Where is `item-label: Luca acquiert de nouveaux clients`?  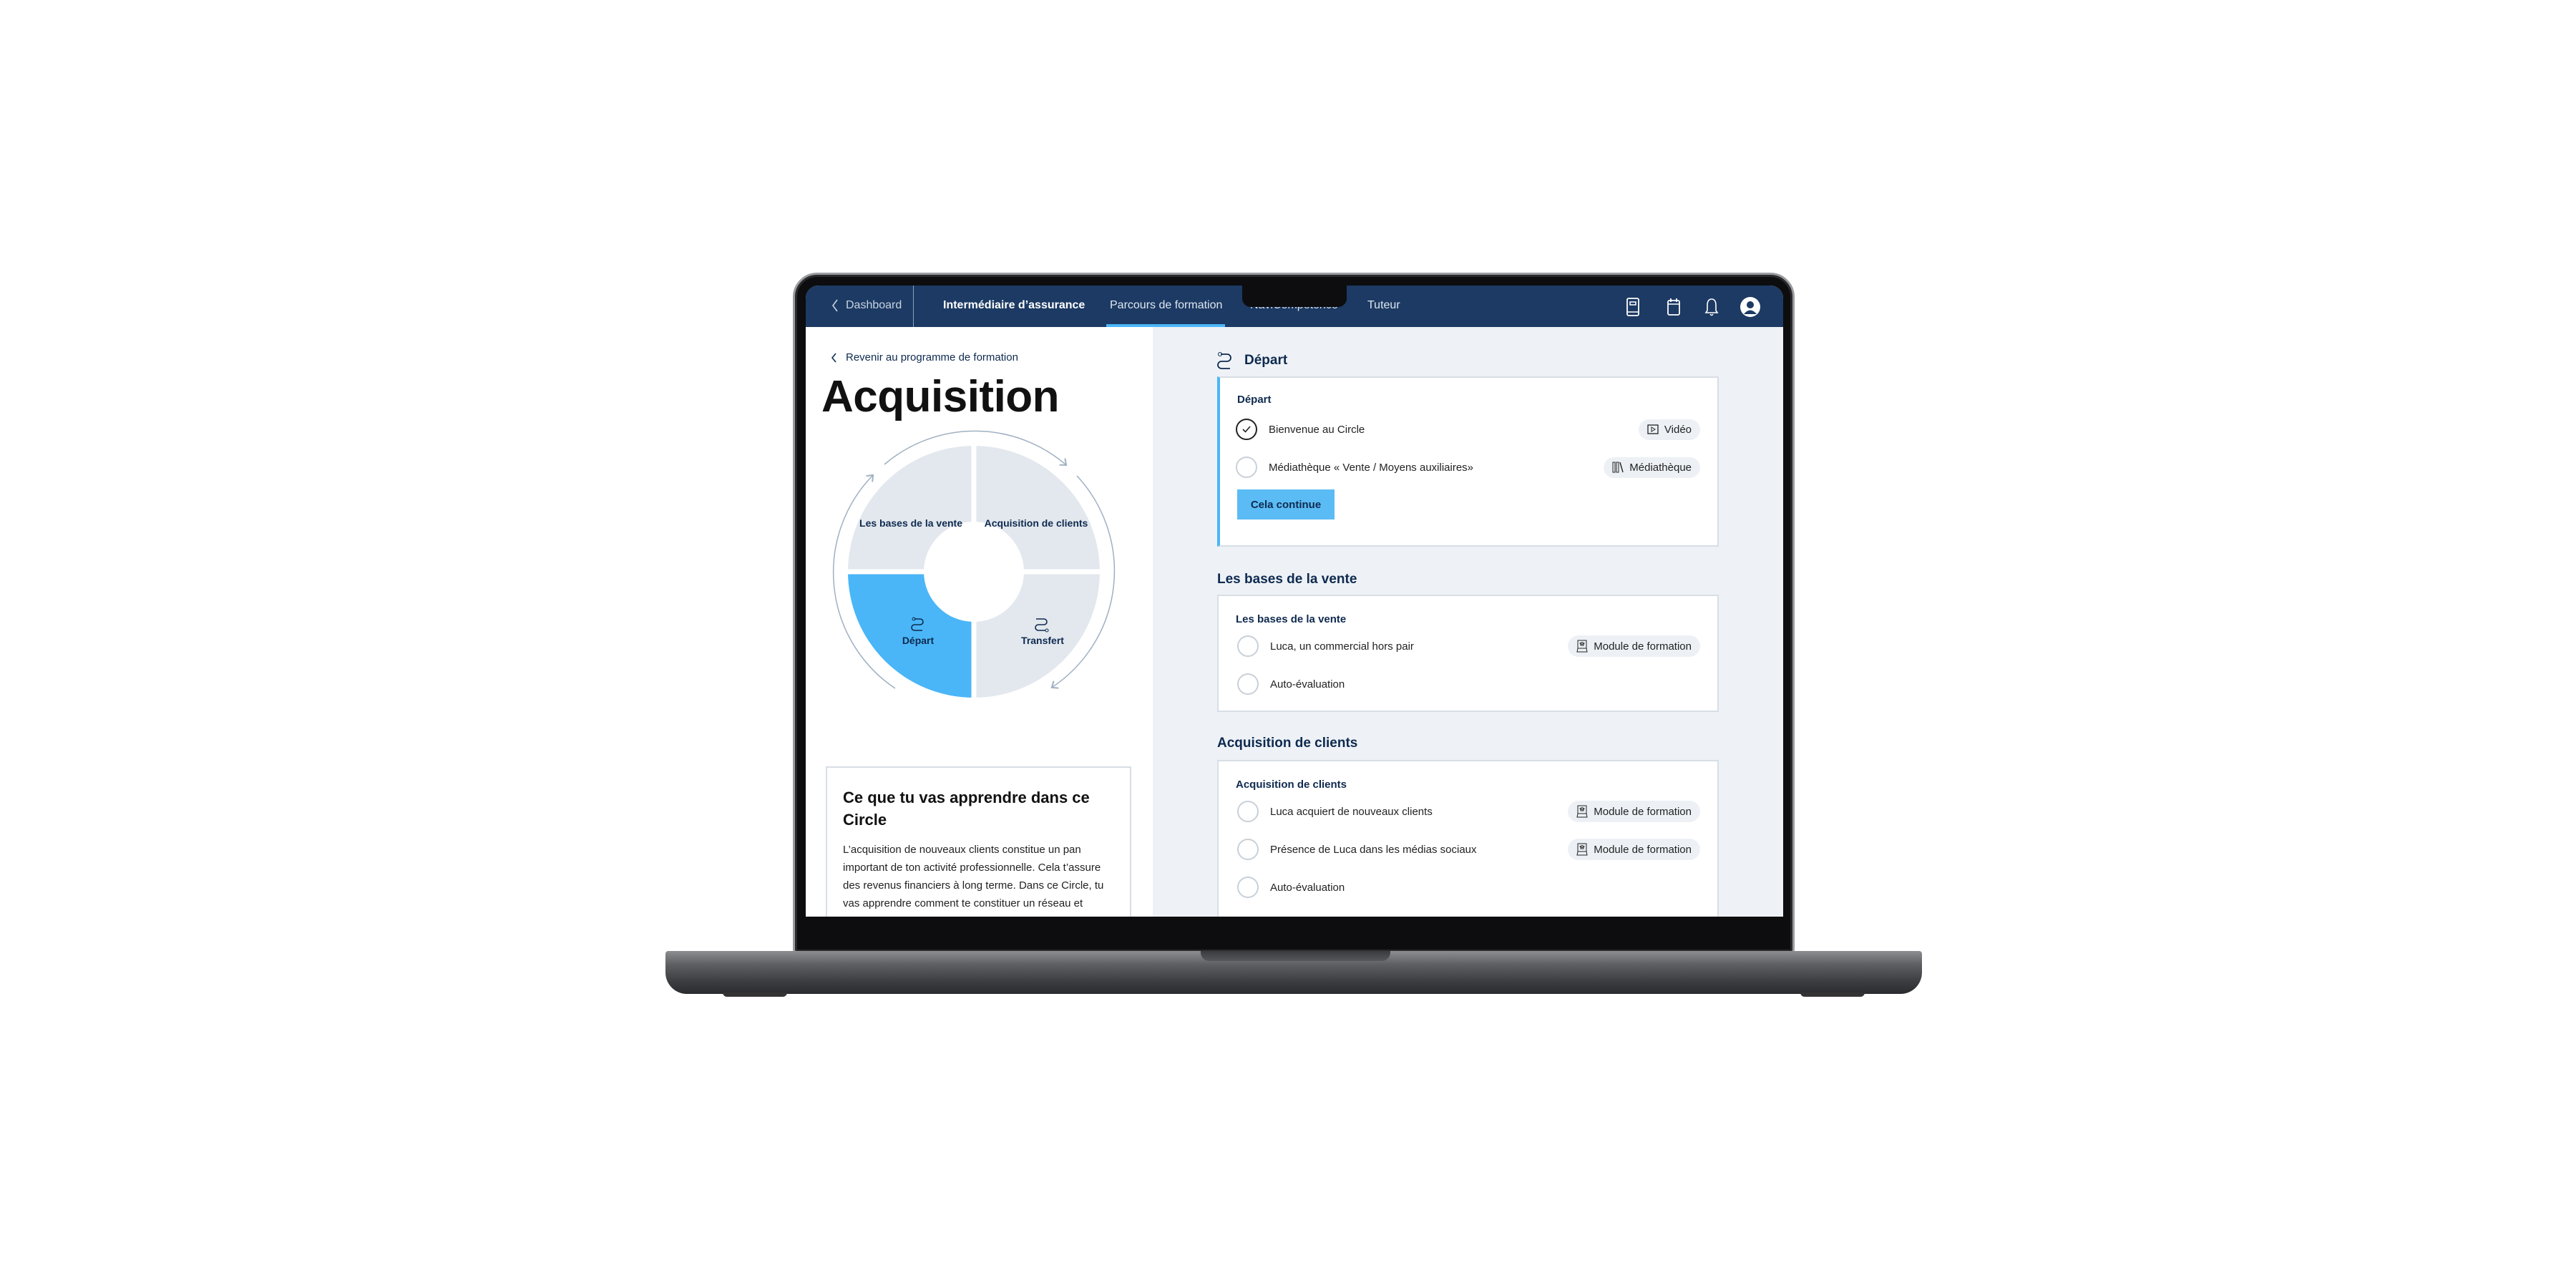 item-label: Luca acquiert de nouveaux clients is located at coordinates (1351, 811).